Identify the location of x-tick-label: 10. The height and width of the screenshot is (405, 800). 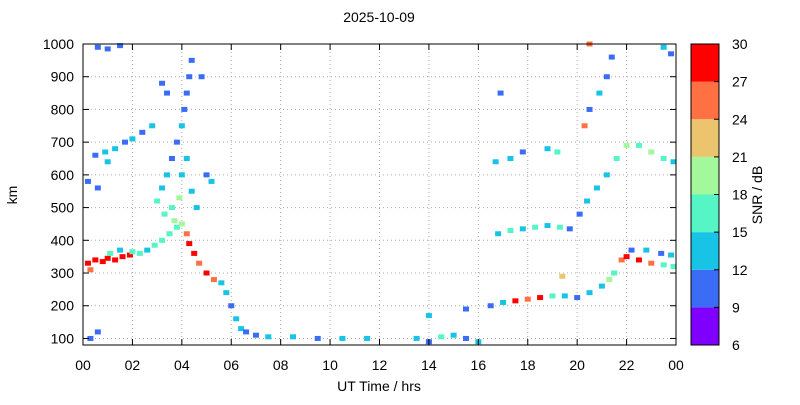
(330, 365).